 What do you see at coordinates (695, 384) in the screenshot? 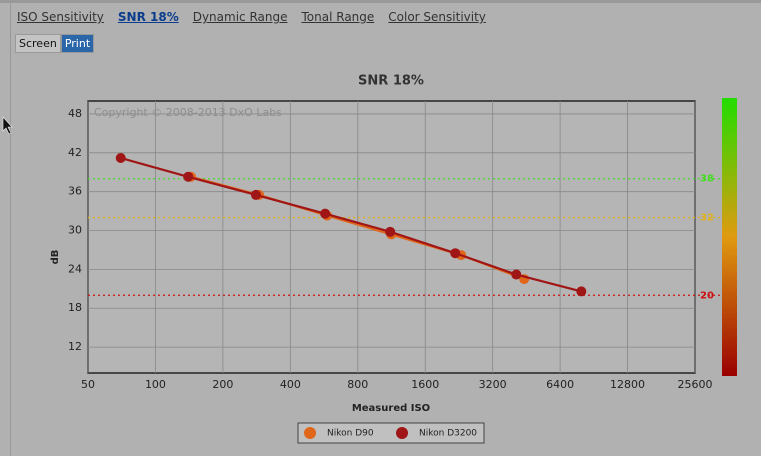
I see `x-tick-label: 25600` at bounding box center [695, 384].